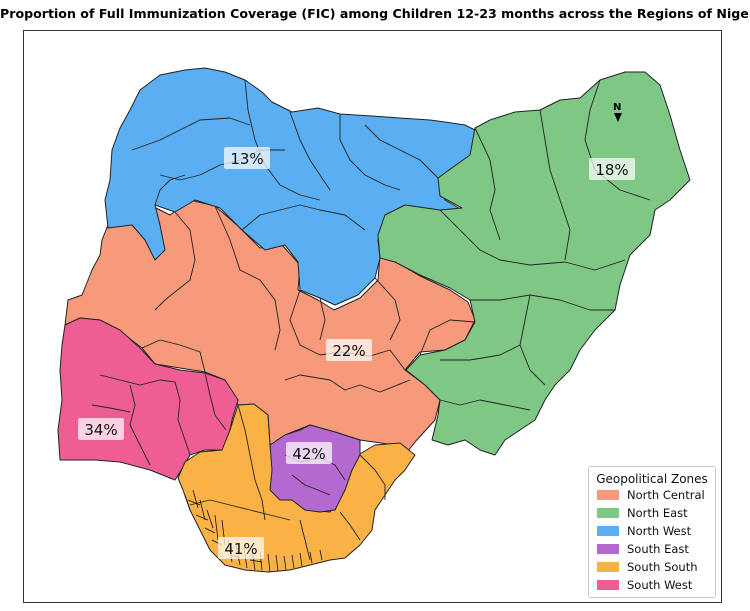 The height and width of the screenshot is (611, 750). Describe the element at coordinates (608, 567) in the screenshot. I see `legend-swatch-south-south` at that location.